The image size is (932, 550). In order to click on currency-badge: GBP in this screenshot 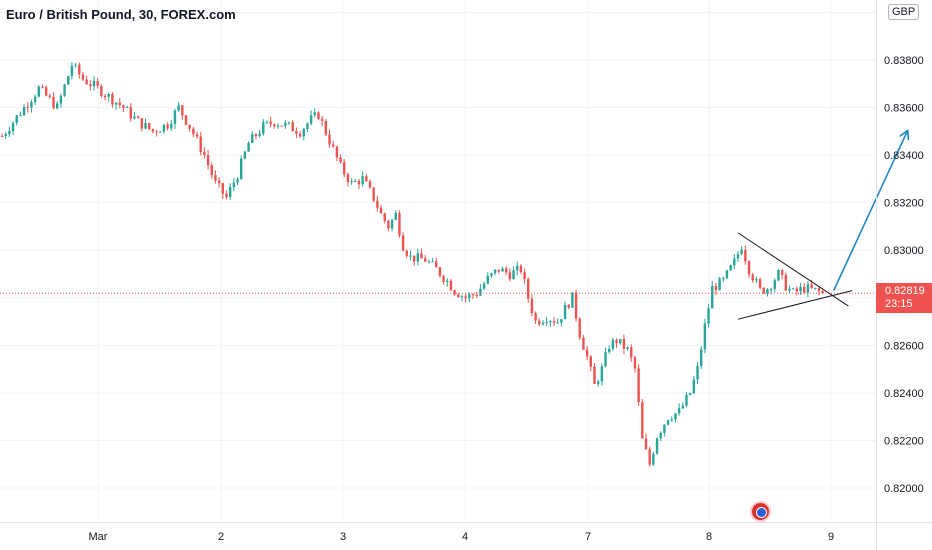, I will do `click(904, 12)`.